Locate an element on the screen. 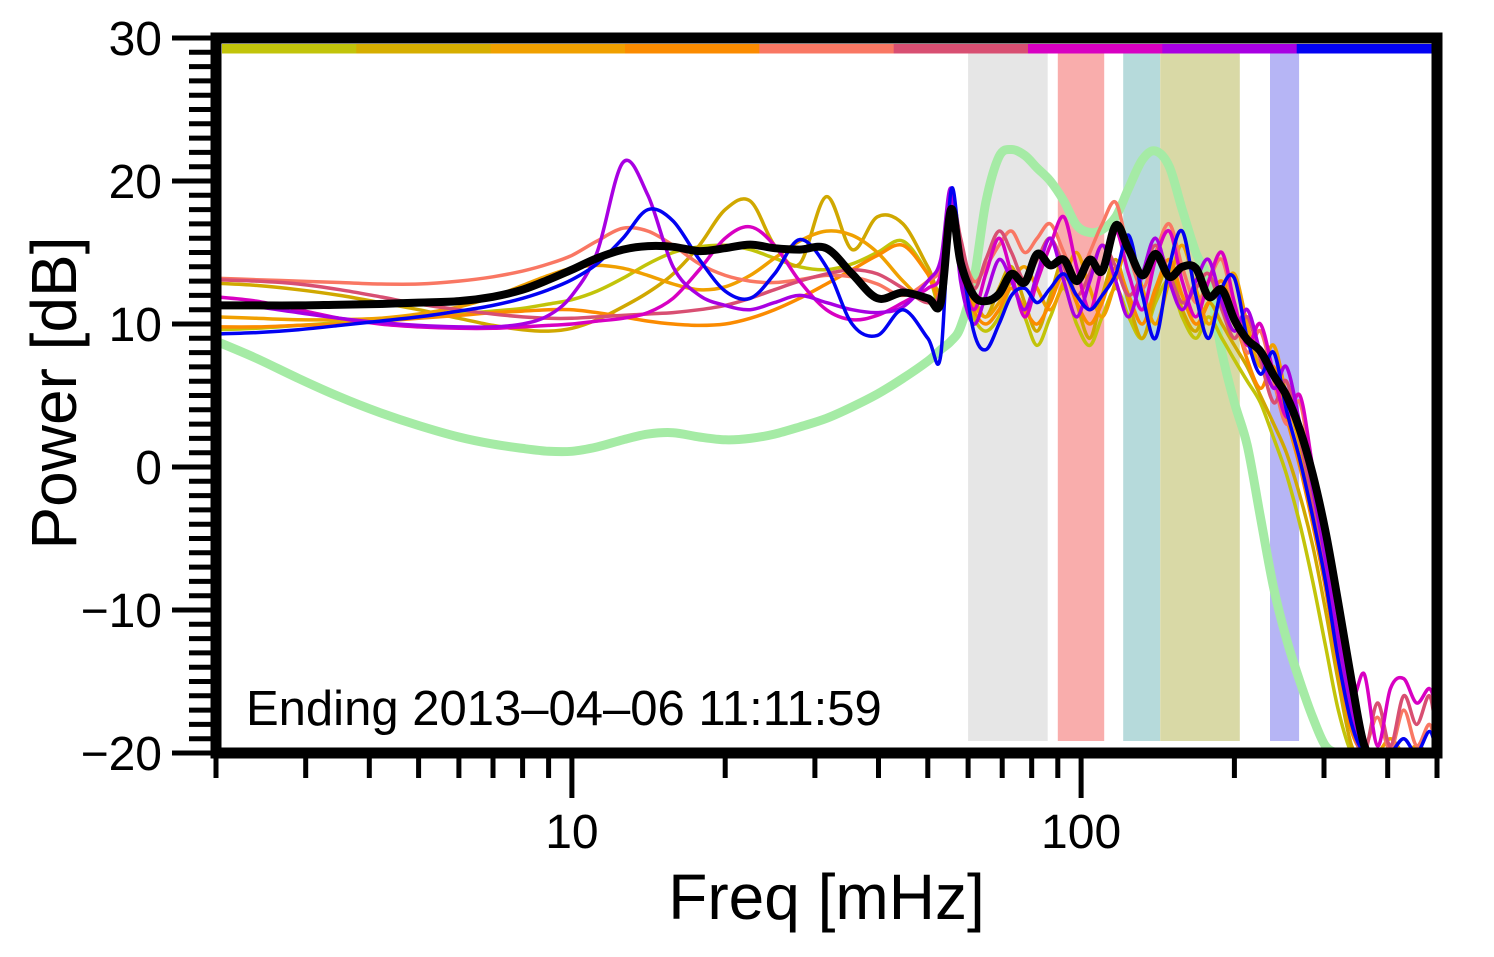 The image size is (1494, 957). top-color-bar is located at coordinates (827, 49).